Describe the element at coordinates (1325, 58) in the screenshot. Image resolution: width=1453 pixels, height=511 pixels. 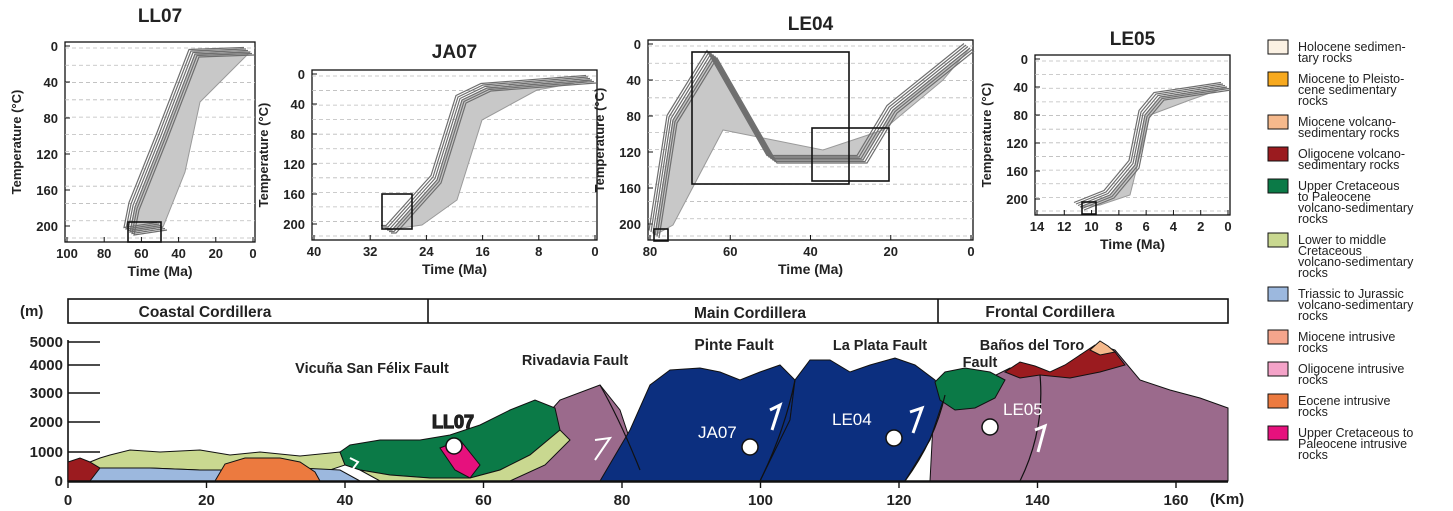
I see `legend-label: tary rocks` at that location.